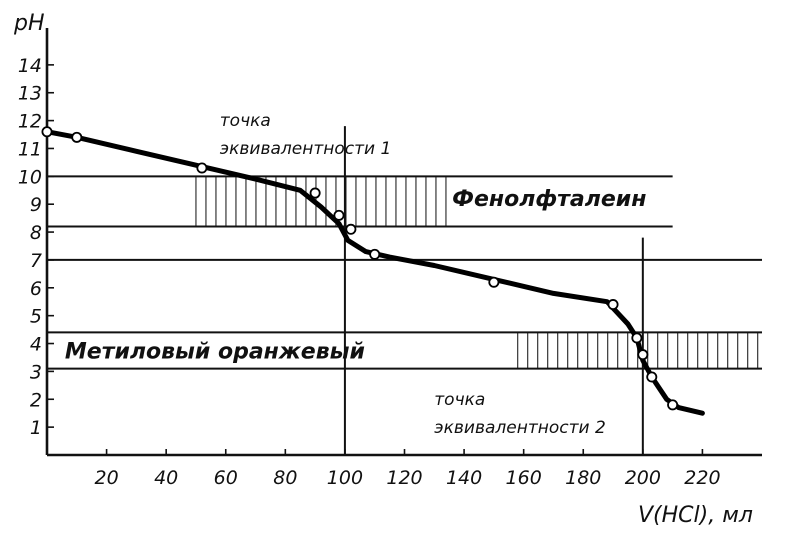 The height and width of the screenshot is (552, 807). I want to click on y-tick-label: 14, so click(30, 66).